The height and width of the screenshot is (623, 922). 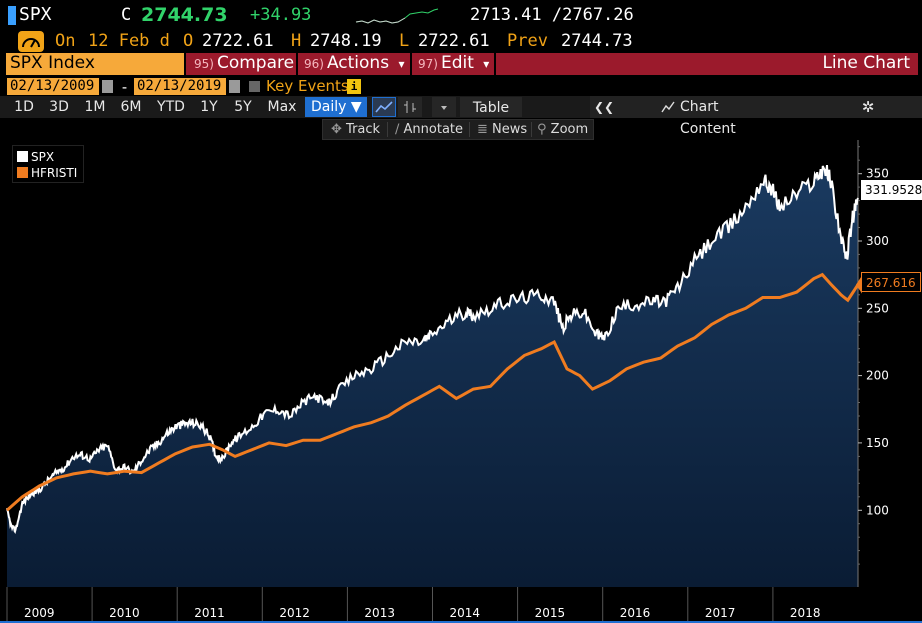 I want to click on x-tick-label: 2010, so click(x=124, y=613).